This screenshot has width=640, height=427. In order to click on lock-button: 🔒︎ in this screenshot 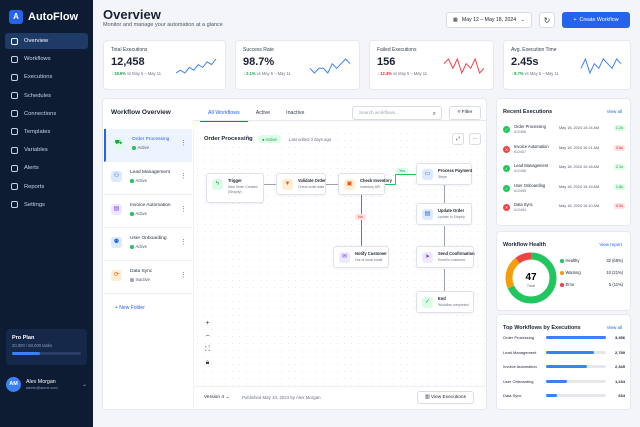, I will do `click(207, 362)`.